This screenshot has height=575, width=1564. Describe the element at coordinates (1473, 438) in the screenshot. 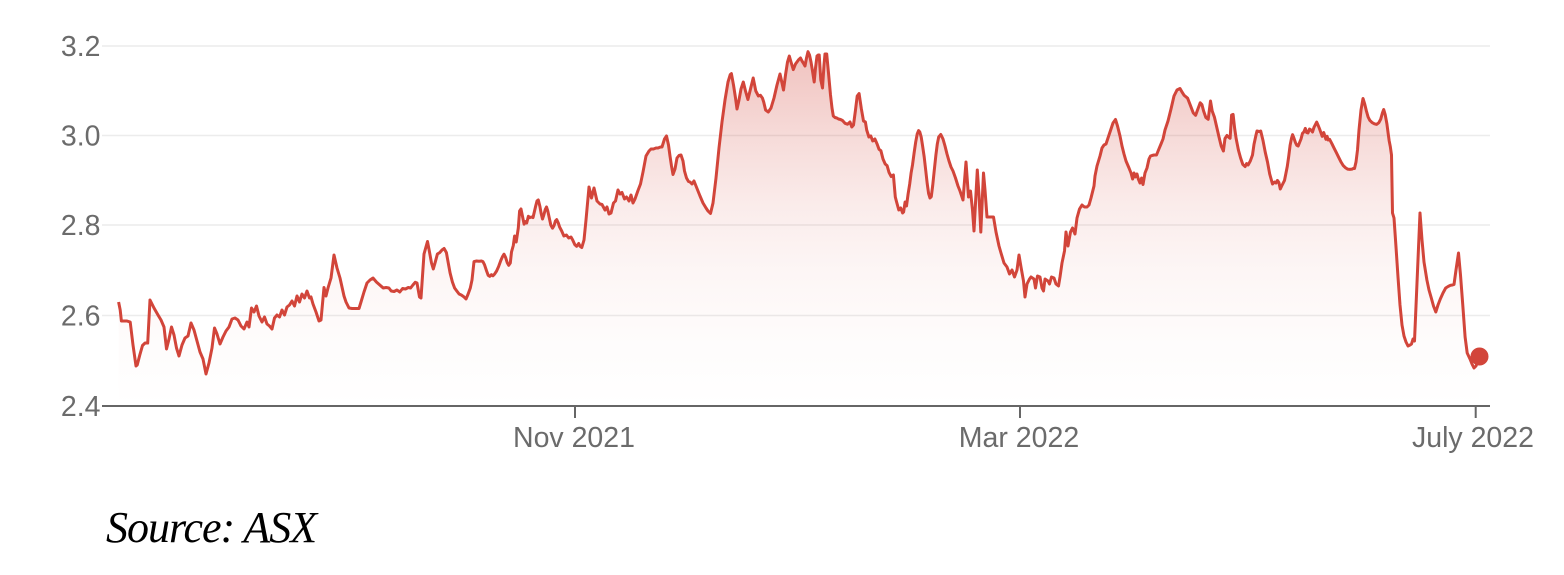

I see `svg-text: July 2022` at that location.